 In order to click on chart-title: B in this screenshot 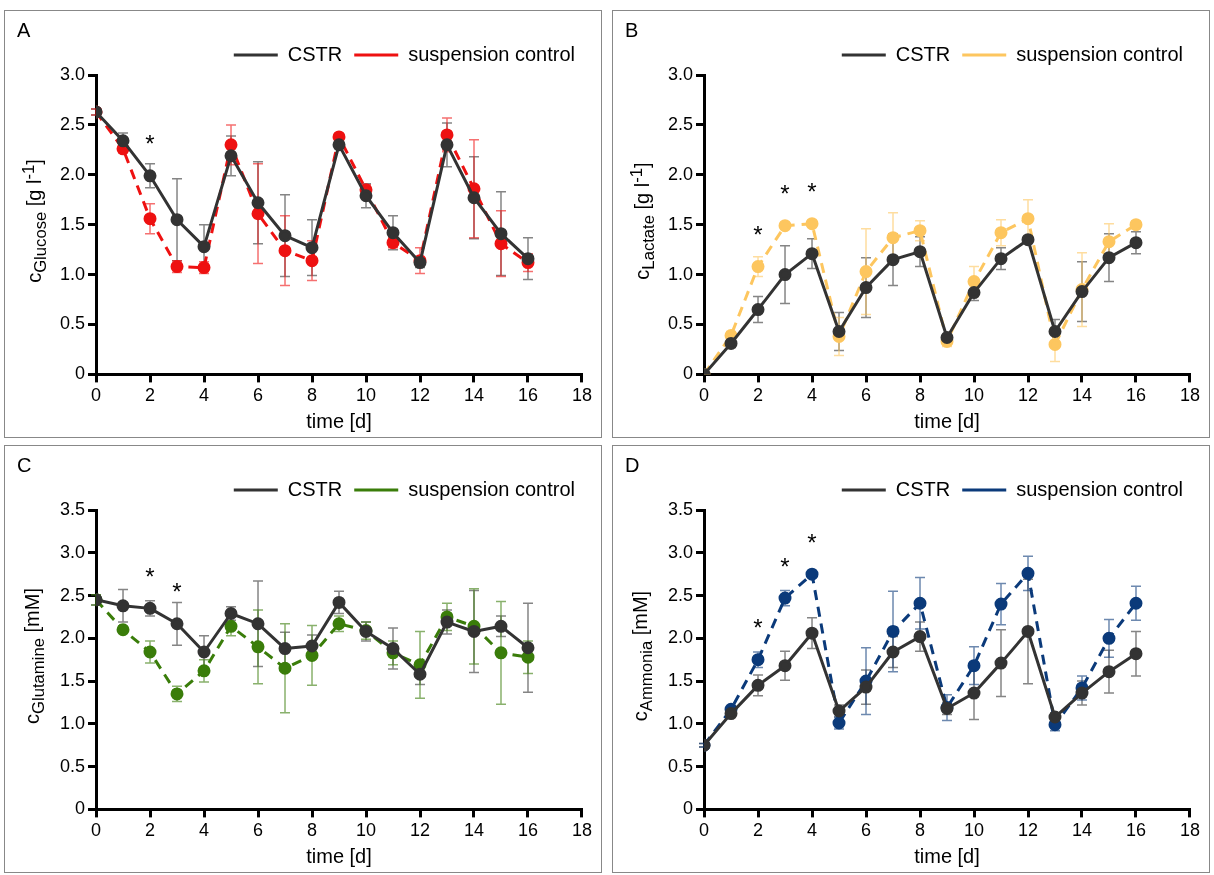, I will do `click(632, 30)`.